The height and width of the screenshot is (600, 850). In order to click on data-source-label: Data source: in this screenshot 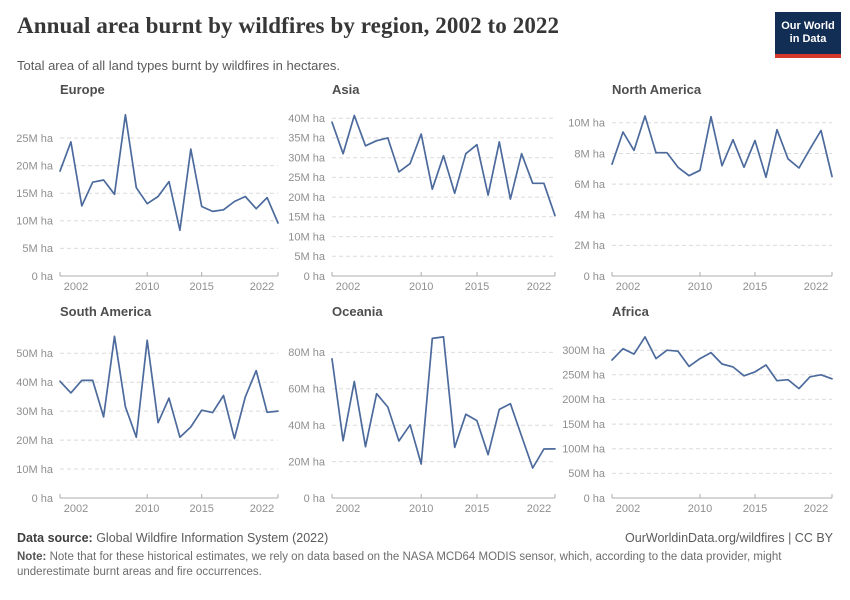, I will do `click(55, 538)`.